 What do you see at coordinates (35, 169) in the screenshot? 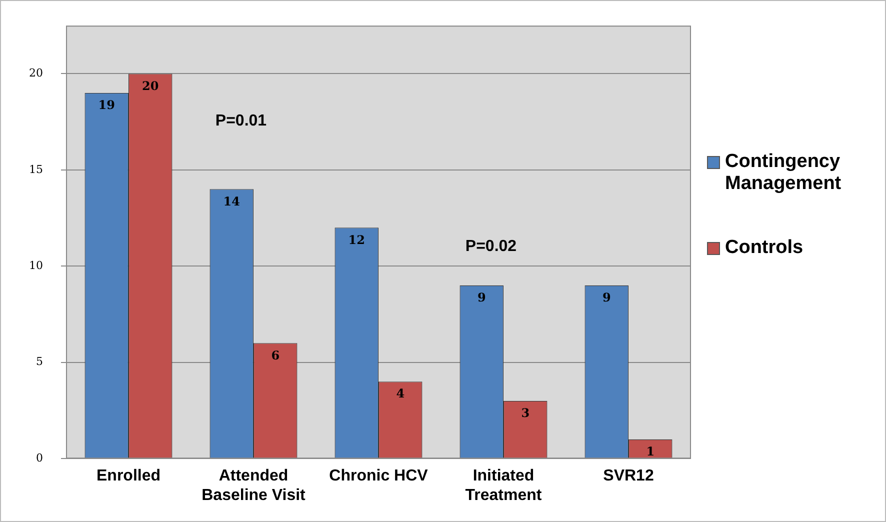
I see `y-tick-label: 15` at bounding box center [35, 169].